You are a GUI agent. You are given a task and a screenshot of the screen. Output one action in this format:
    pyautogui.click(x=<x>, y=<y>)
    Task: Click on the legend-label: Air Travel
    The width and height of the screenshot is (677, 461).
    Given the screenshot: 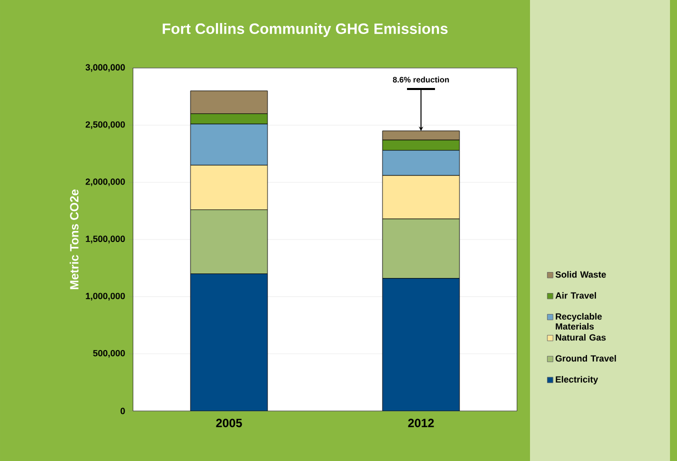 What is the action you would take?
    pyautogui.click(x=575, y=295)
    